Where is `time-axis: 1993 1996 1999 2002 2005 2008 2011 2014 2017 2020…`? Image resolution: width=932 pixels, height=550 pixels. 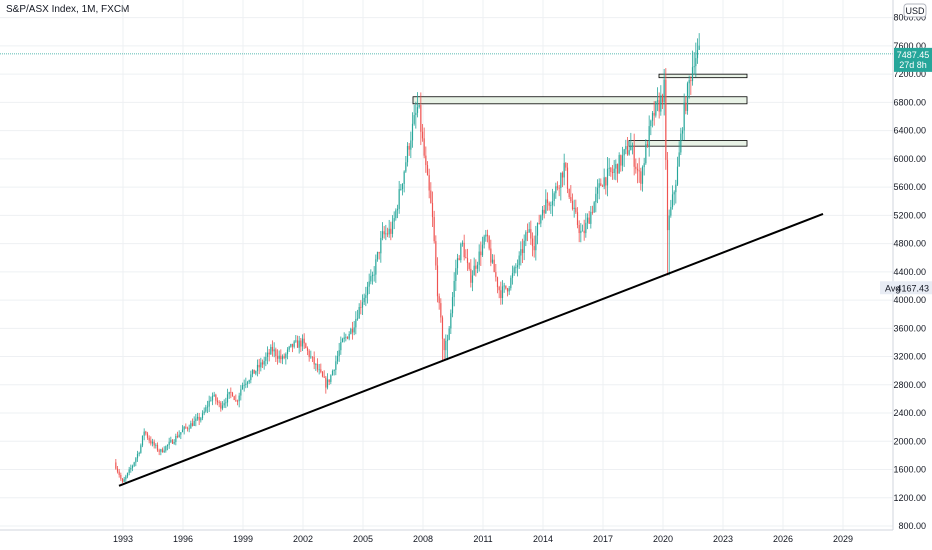 time-axis: 1993 1996 1999 2002 2005 2008 2011 2014 2017 2020… is located at coordinates (483, 539).